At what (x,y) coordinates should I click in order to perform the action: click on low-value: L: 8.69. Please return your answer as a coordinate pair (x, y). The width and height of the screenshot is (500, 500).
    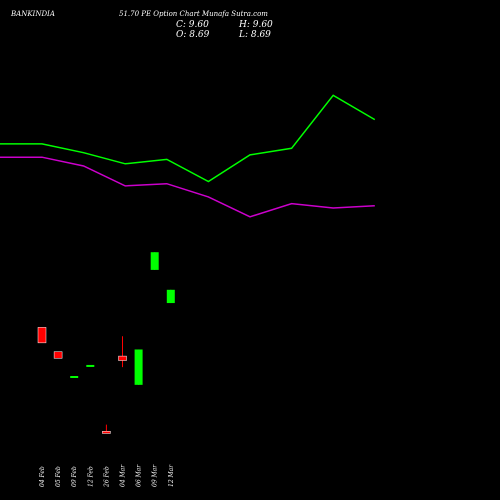
    Looking at the image, I should click on (254, 35).